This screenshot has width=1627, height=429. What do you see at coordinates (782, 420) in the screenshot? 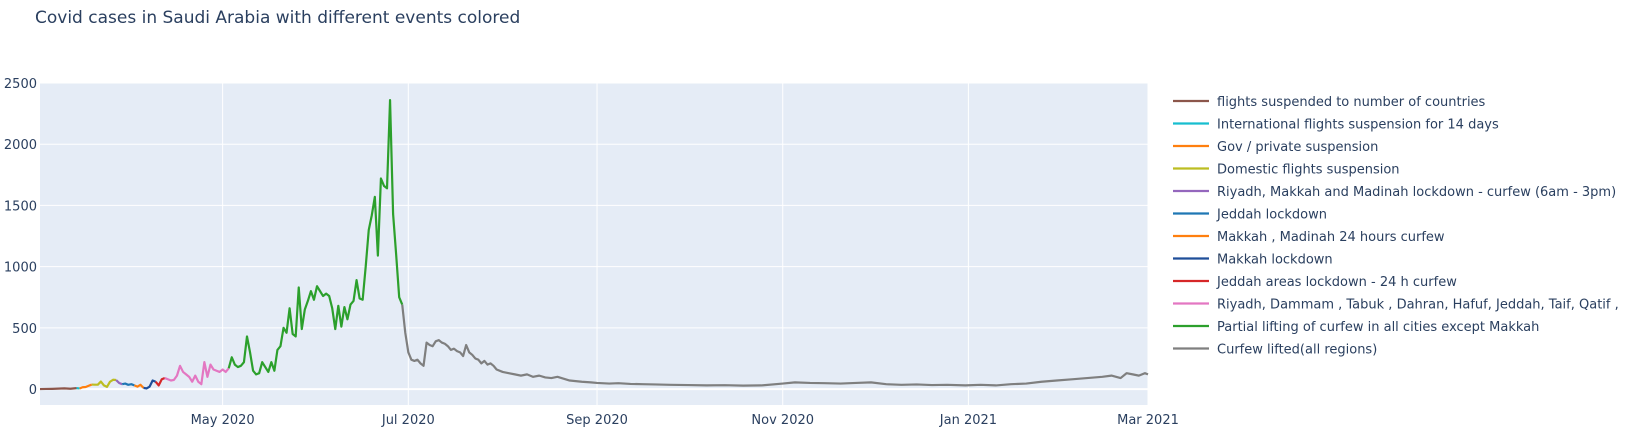
I see `x-tick-label: Nov 2020` at bounding box center [782, 420].